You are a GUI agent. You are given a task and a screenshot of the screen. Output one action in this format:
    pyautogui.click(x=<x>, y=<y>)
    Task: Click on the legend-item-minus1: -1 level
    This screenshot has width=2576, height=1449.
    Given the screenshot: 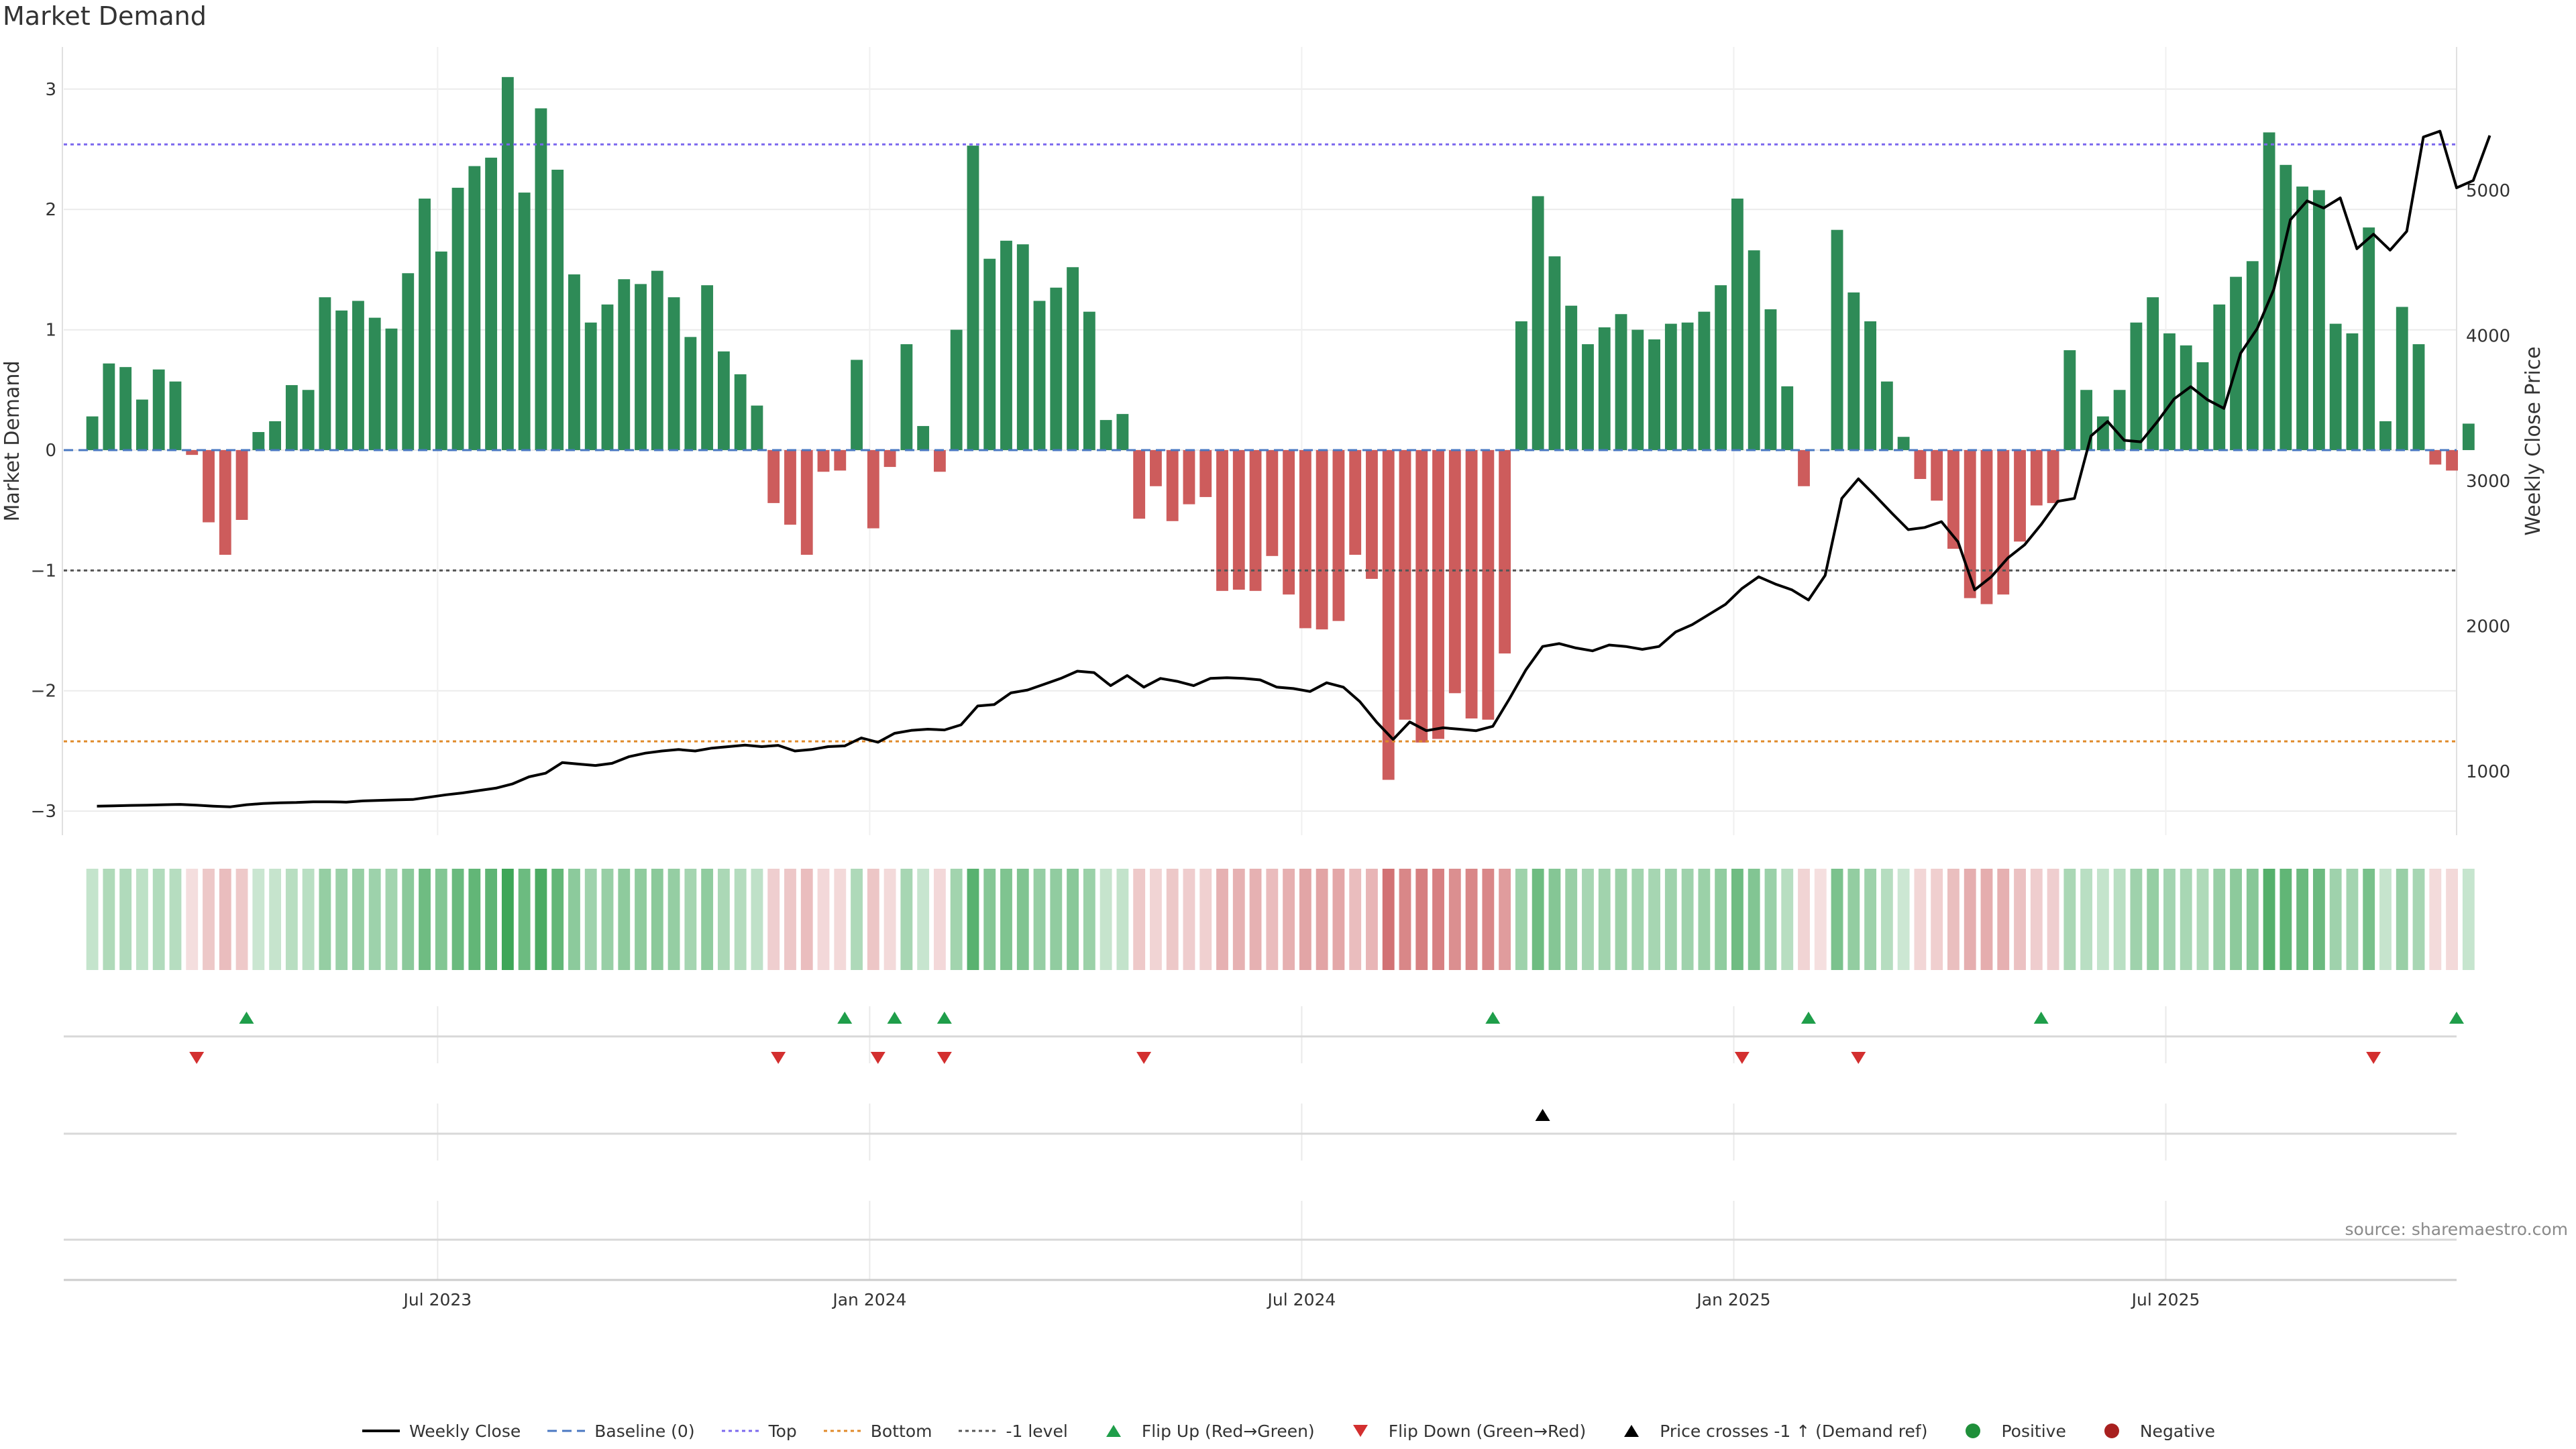 What is the action you would take?
    pyautogui.click(x=1012, y=1431)
    